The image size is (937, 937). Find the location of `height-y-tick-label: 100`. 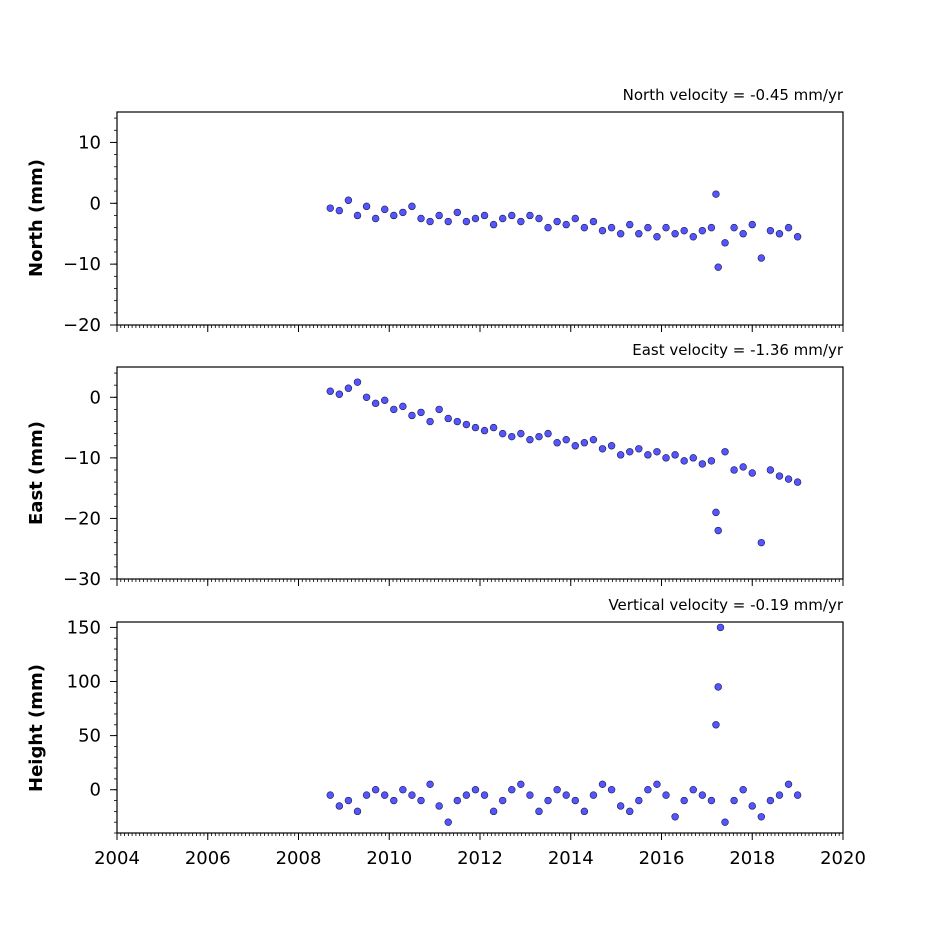

height-y-tick-label: 100 is located at coordinates (84, 682).